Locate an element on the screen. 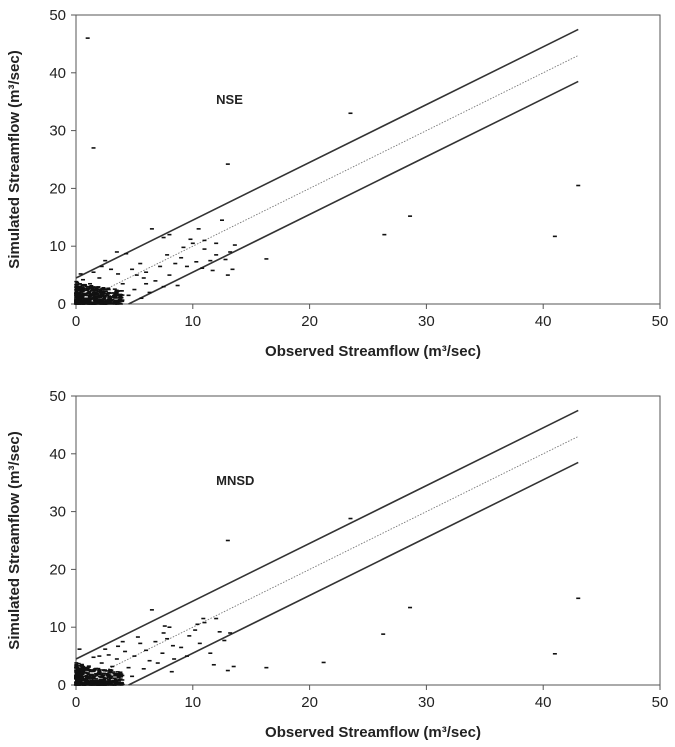 Image resolution: width=675 pixels, height=747 pixels. chart-annotation: MNSD is located at coordinates (235, 480).